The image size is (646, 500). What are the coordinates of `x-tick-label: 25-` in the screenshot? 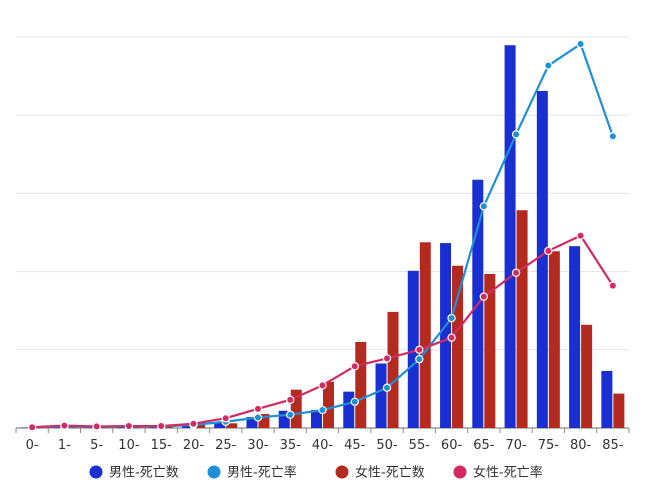 It's located at (226, 445).